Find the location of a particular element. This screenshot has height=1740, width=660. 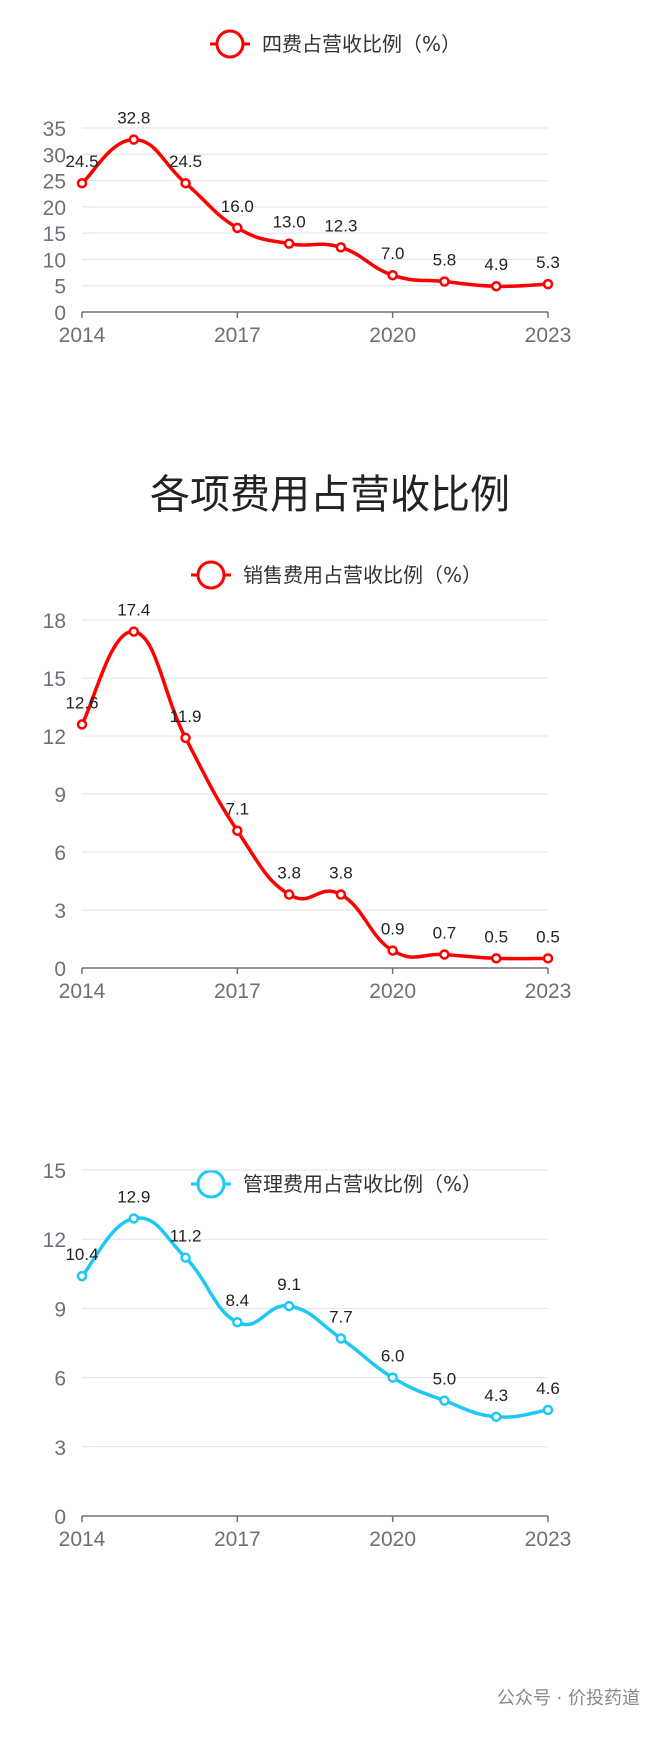

data-label: 10.4 is located at coordinates (81, 1254).